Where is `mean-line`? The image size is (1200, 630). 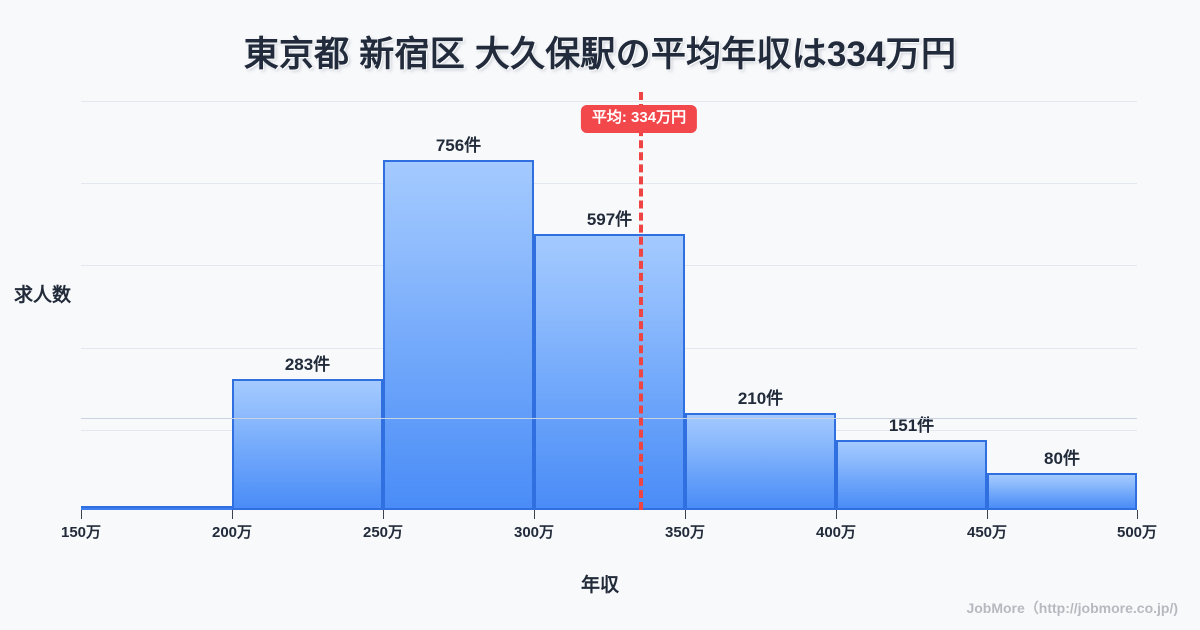 mean-line is located at coordinates (641, 301).